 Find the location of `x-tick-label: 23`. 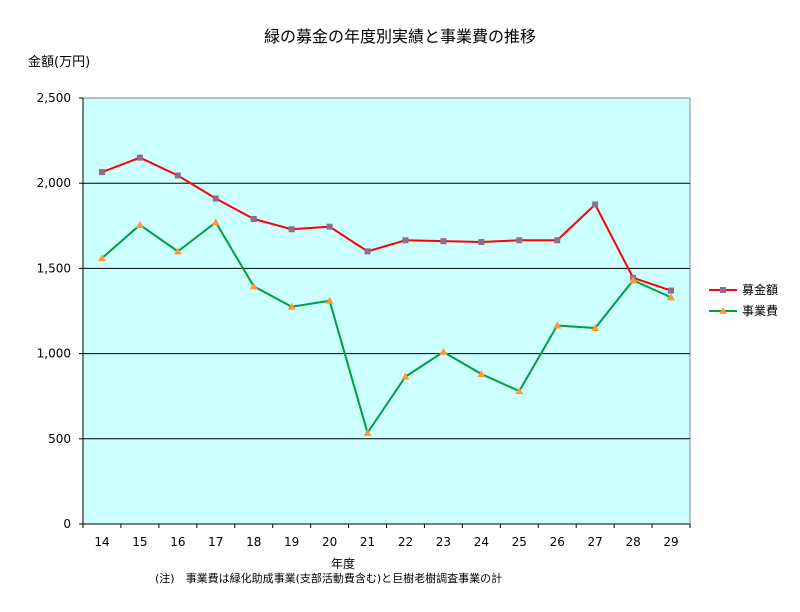

x-tick-label: 23 is located at coordinates (443, 542).